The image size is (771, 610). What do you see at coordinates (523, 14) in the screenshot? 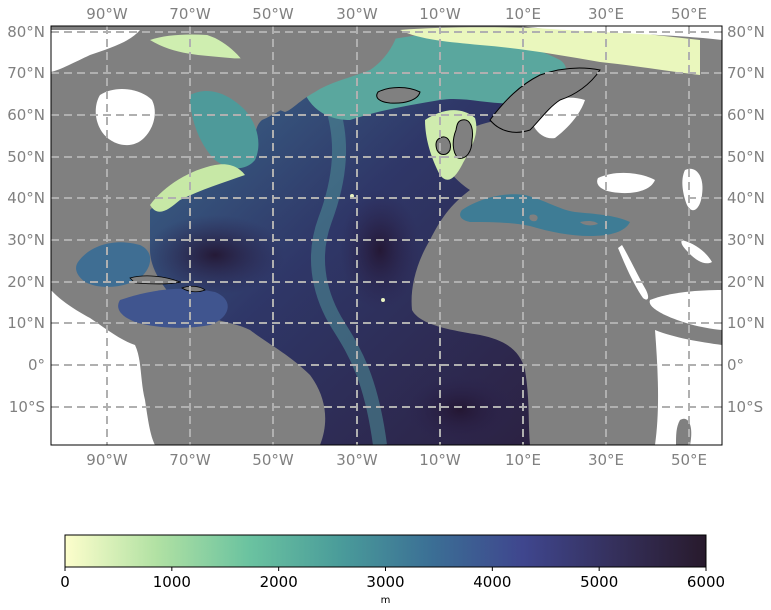
I see `lon-label-top: 10°E` at bounding box center [523, 14].